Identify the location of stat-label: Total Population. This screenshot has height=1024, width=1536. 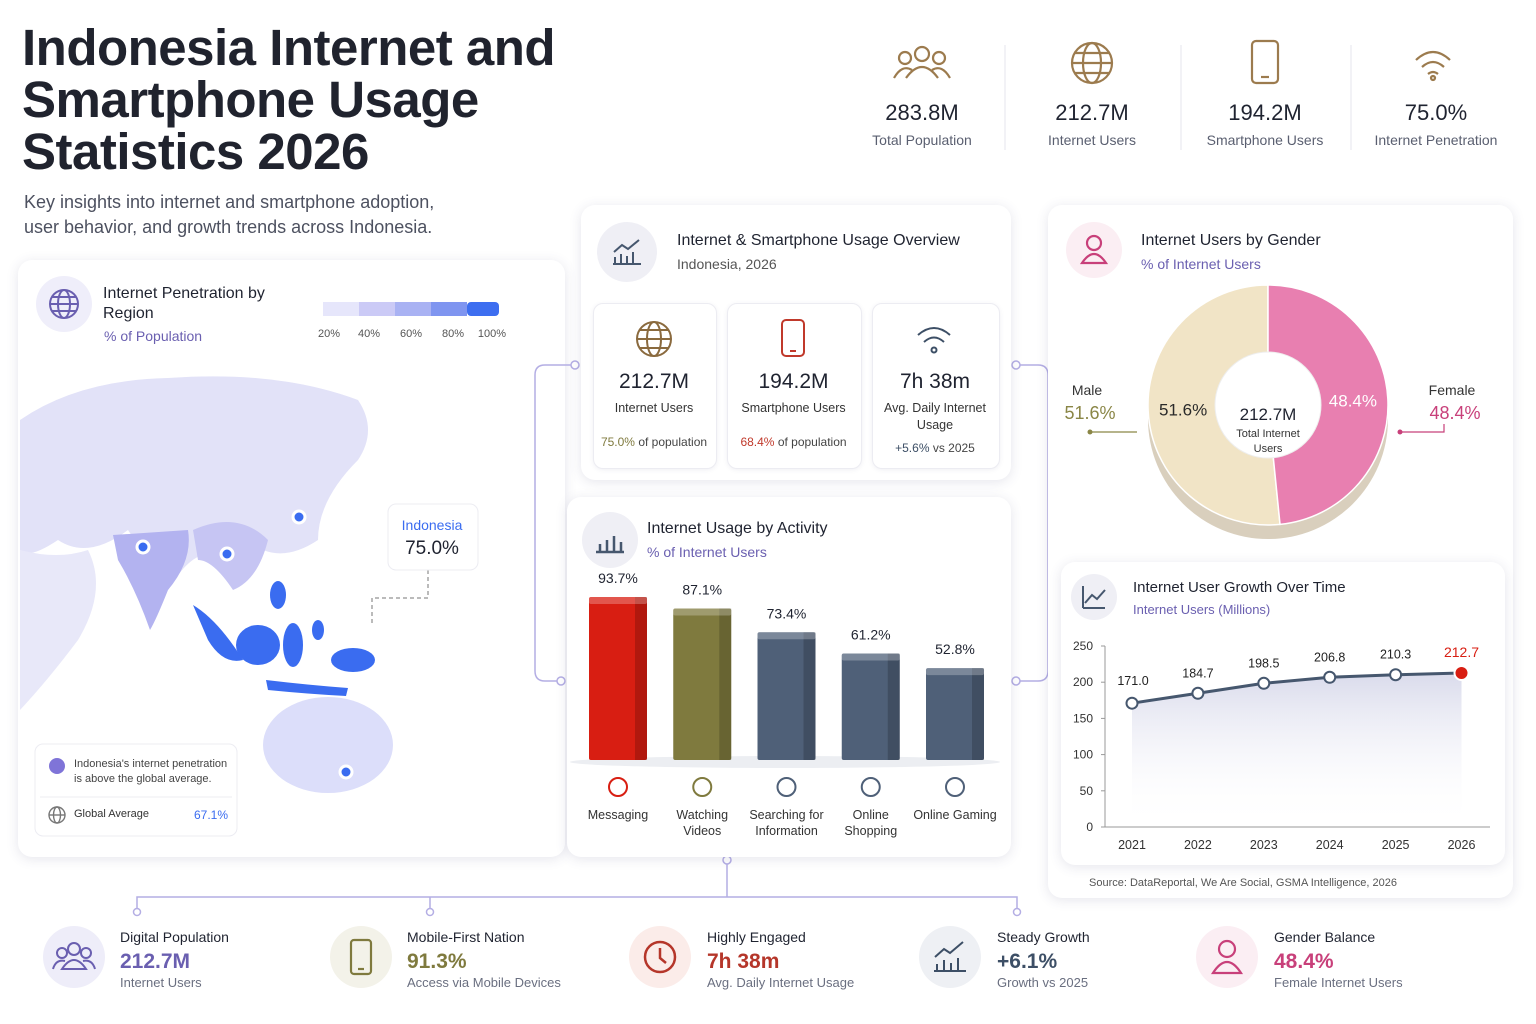
(922, 140).